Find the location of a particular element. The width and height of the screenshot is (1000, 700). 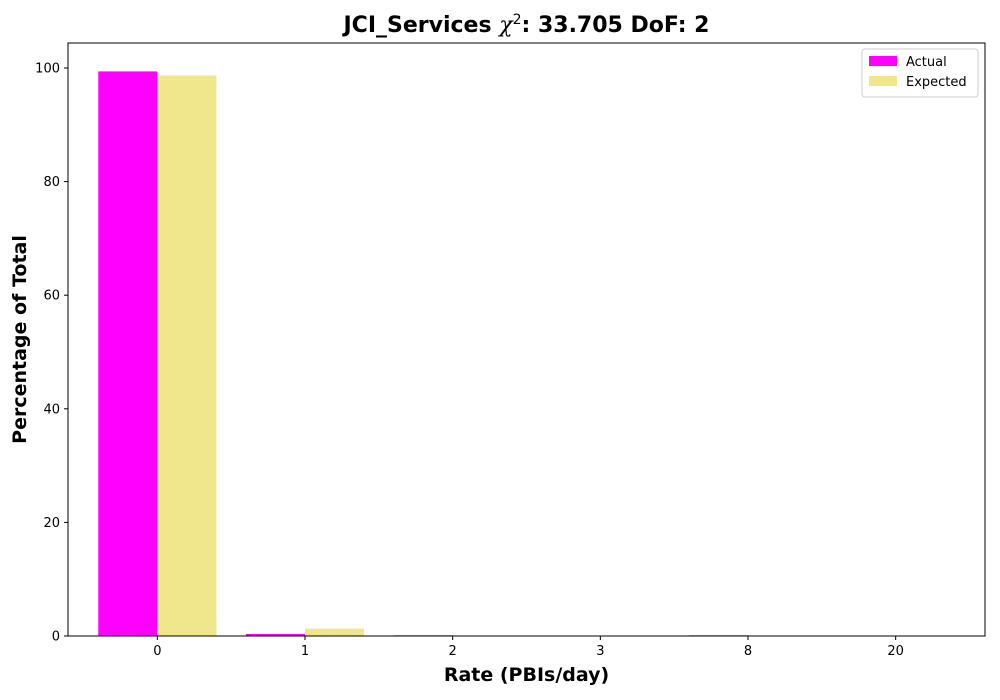

legend: Actual Expected is located at coordinates (920, 73).